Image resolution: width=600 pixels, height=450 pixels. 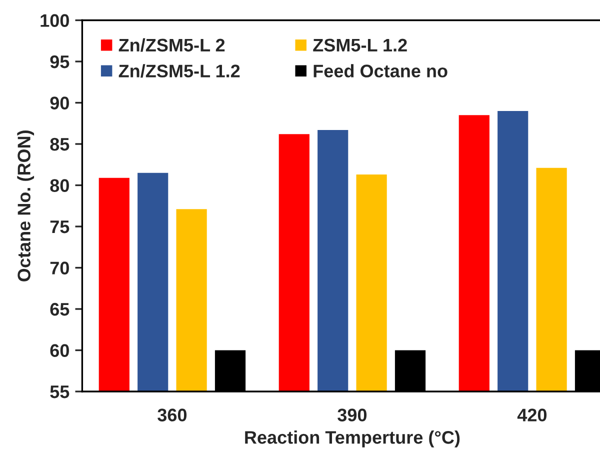 What do you see at coordinates (171, 45) in the screenshot?
I see `legend-label: Zn/ZSM5-L 2` at bounding box center [171, 45].